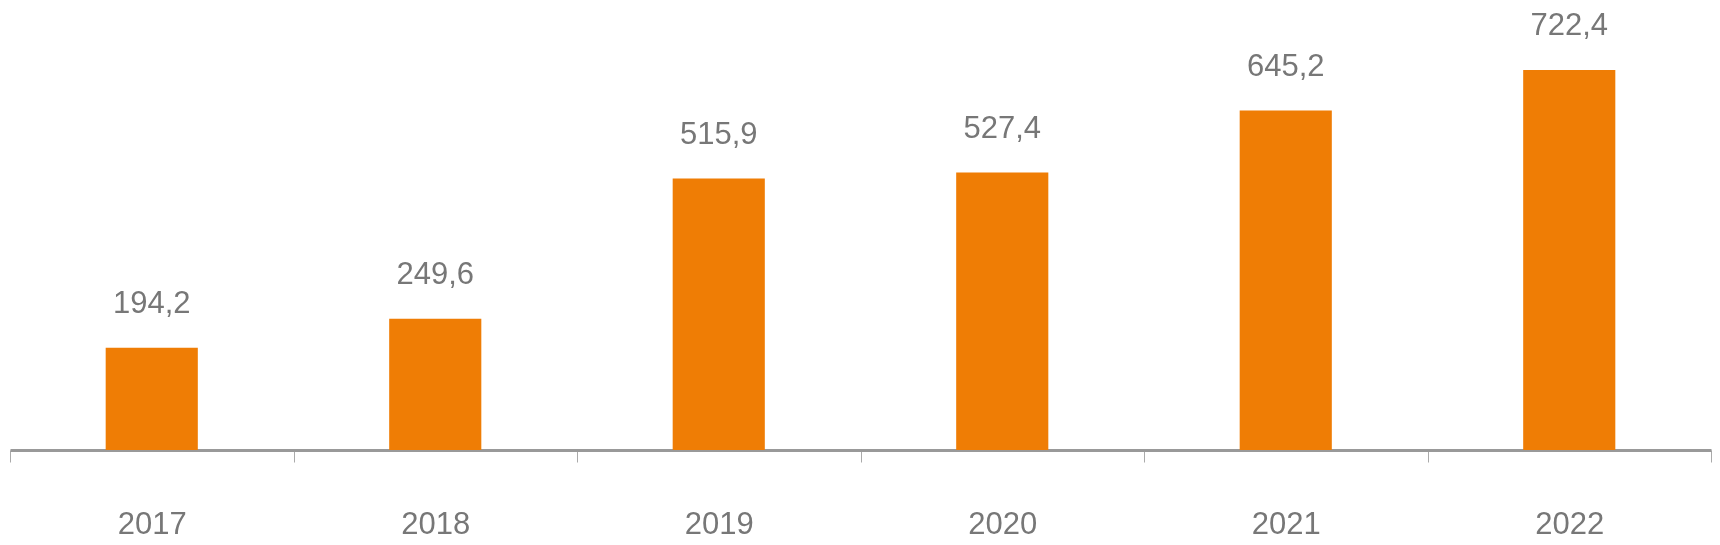 Image resolution: width=1720 pixels, height=545 pixels. I want to click on data-label: 722,4, so click(1569, 24).